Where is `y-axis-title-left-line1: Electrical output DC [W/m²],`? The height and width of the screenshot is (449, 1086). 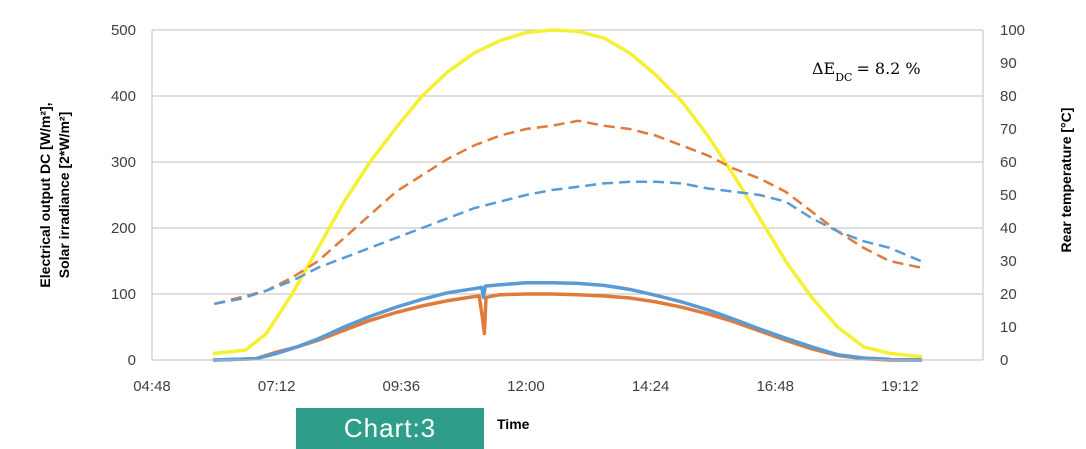
y-axis-title-left-line1: Electrical output DC [W/m²], is located at coordinates (45, 194).